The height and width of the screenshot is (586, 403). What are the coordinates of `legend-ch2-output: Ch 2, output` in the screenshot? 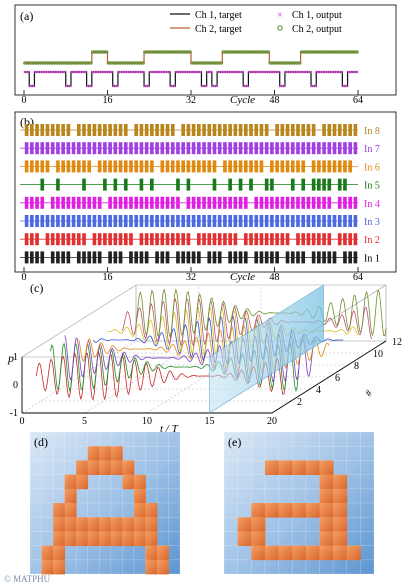 It's located at (317, 29).